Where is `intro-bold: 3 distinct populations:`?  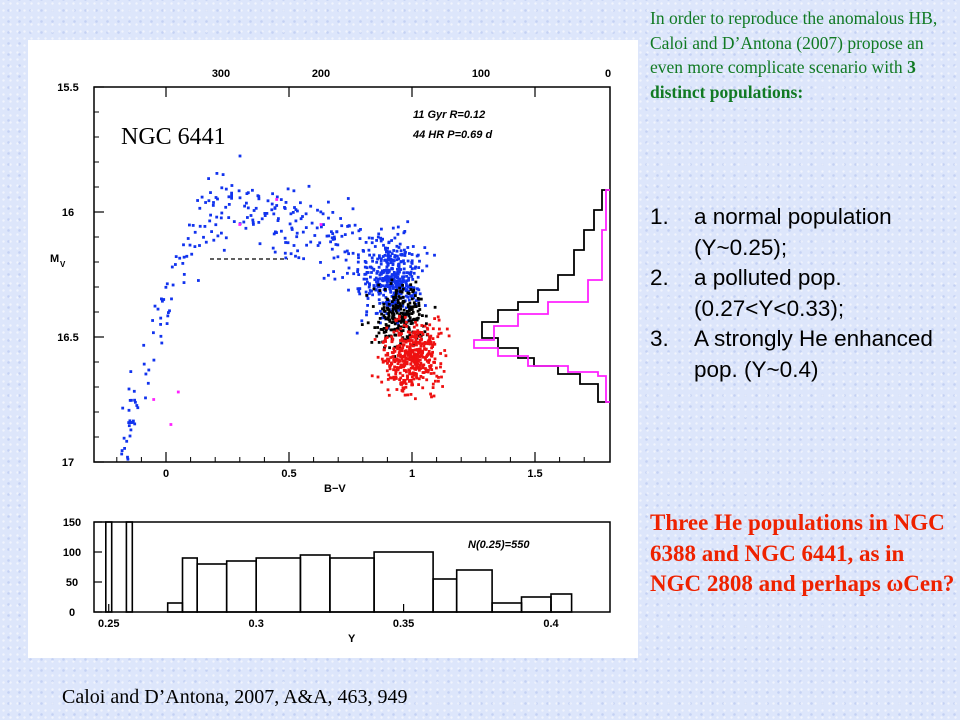
intro-bold: 3 distinct populations: is located at coordinates (783, 79).